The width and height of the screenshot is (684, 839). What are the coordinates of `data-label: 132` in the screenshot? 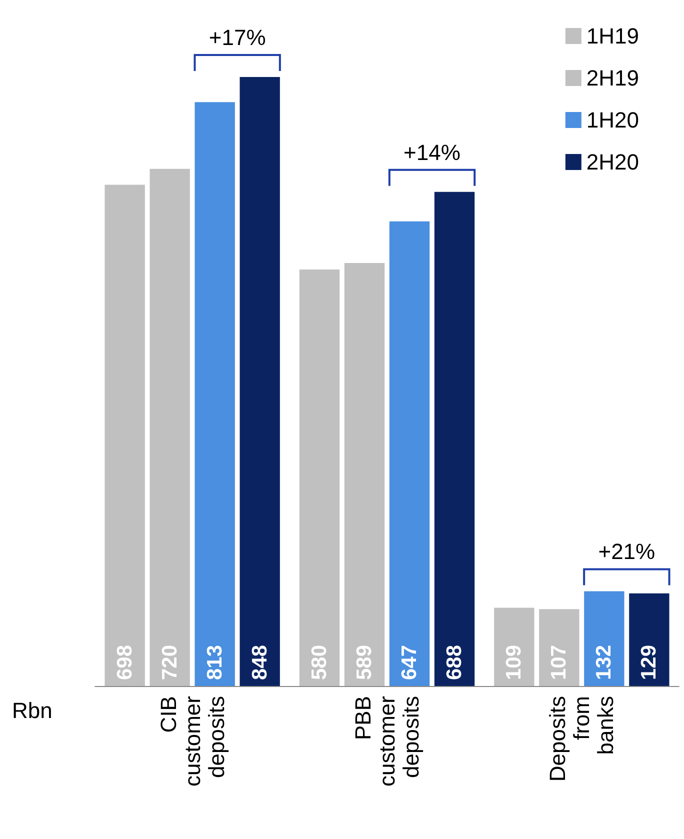 It's located at (604, 662).